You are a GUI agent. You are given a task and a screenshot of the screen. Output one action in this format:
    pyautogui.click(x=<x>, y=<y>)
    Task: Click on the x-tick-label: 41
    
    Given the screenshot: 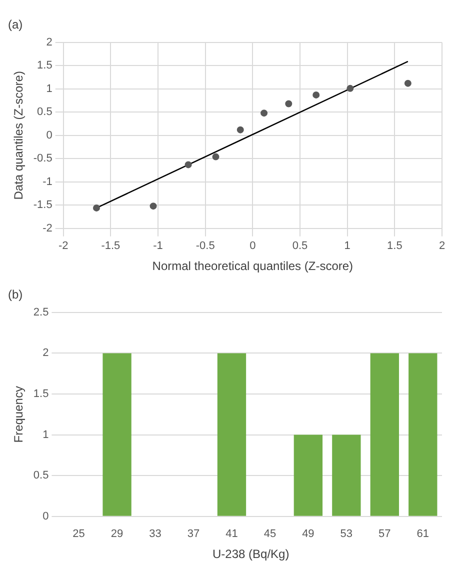 What is the action you would take?
    pyautogui.click(x=232, y=534)
    